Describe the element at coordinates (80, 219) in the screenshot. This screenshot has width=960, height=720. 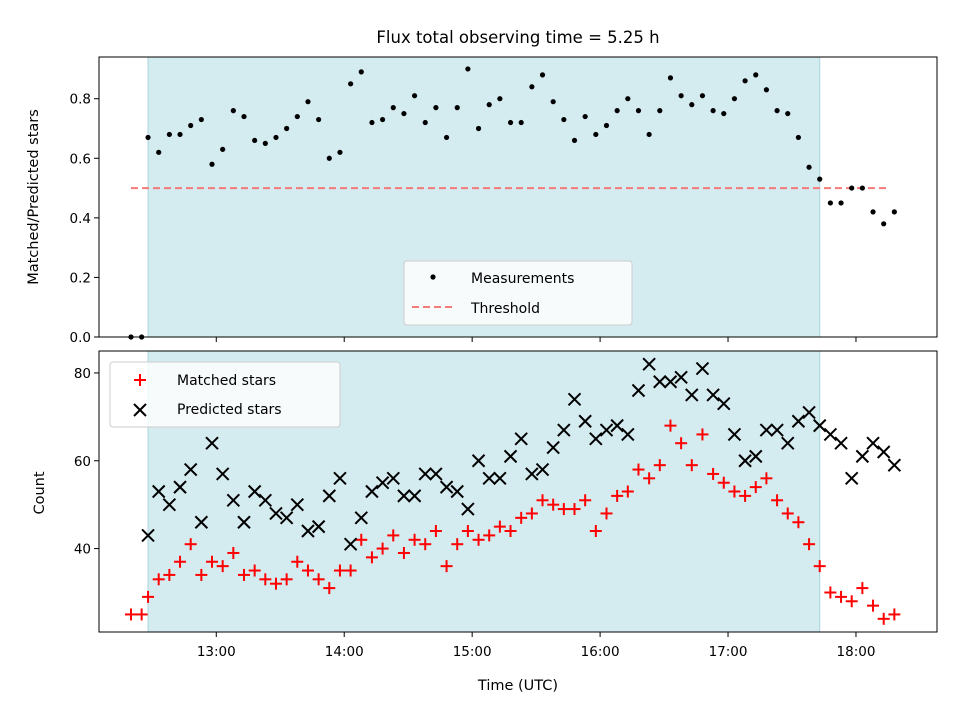
I see `y-tick-label: 0.4` at that location.